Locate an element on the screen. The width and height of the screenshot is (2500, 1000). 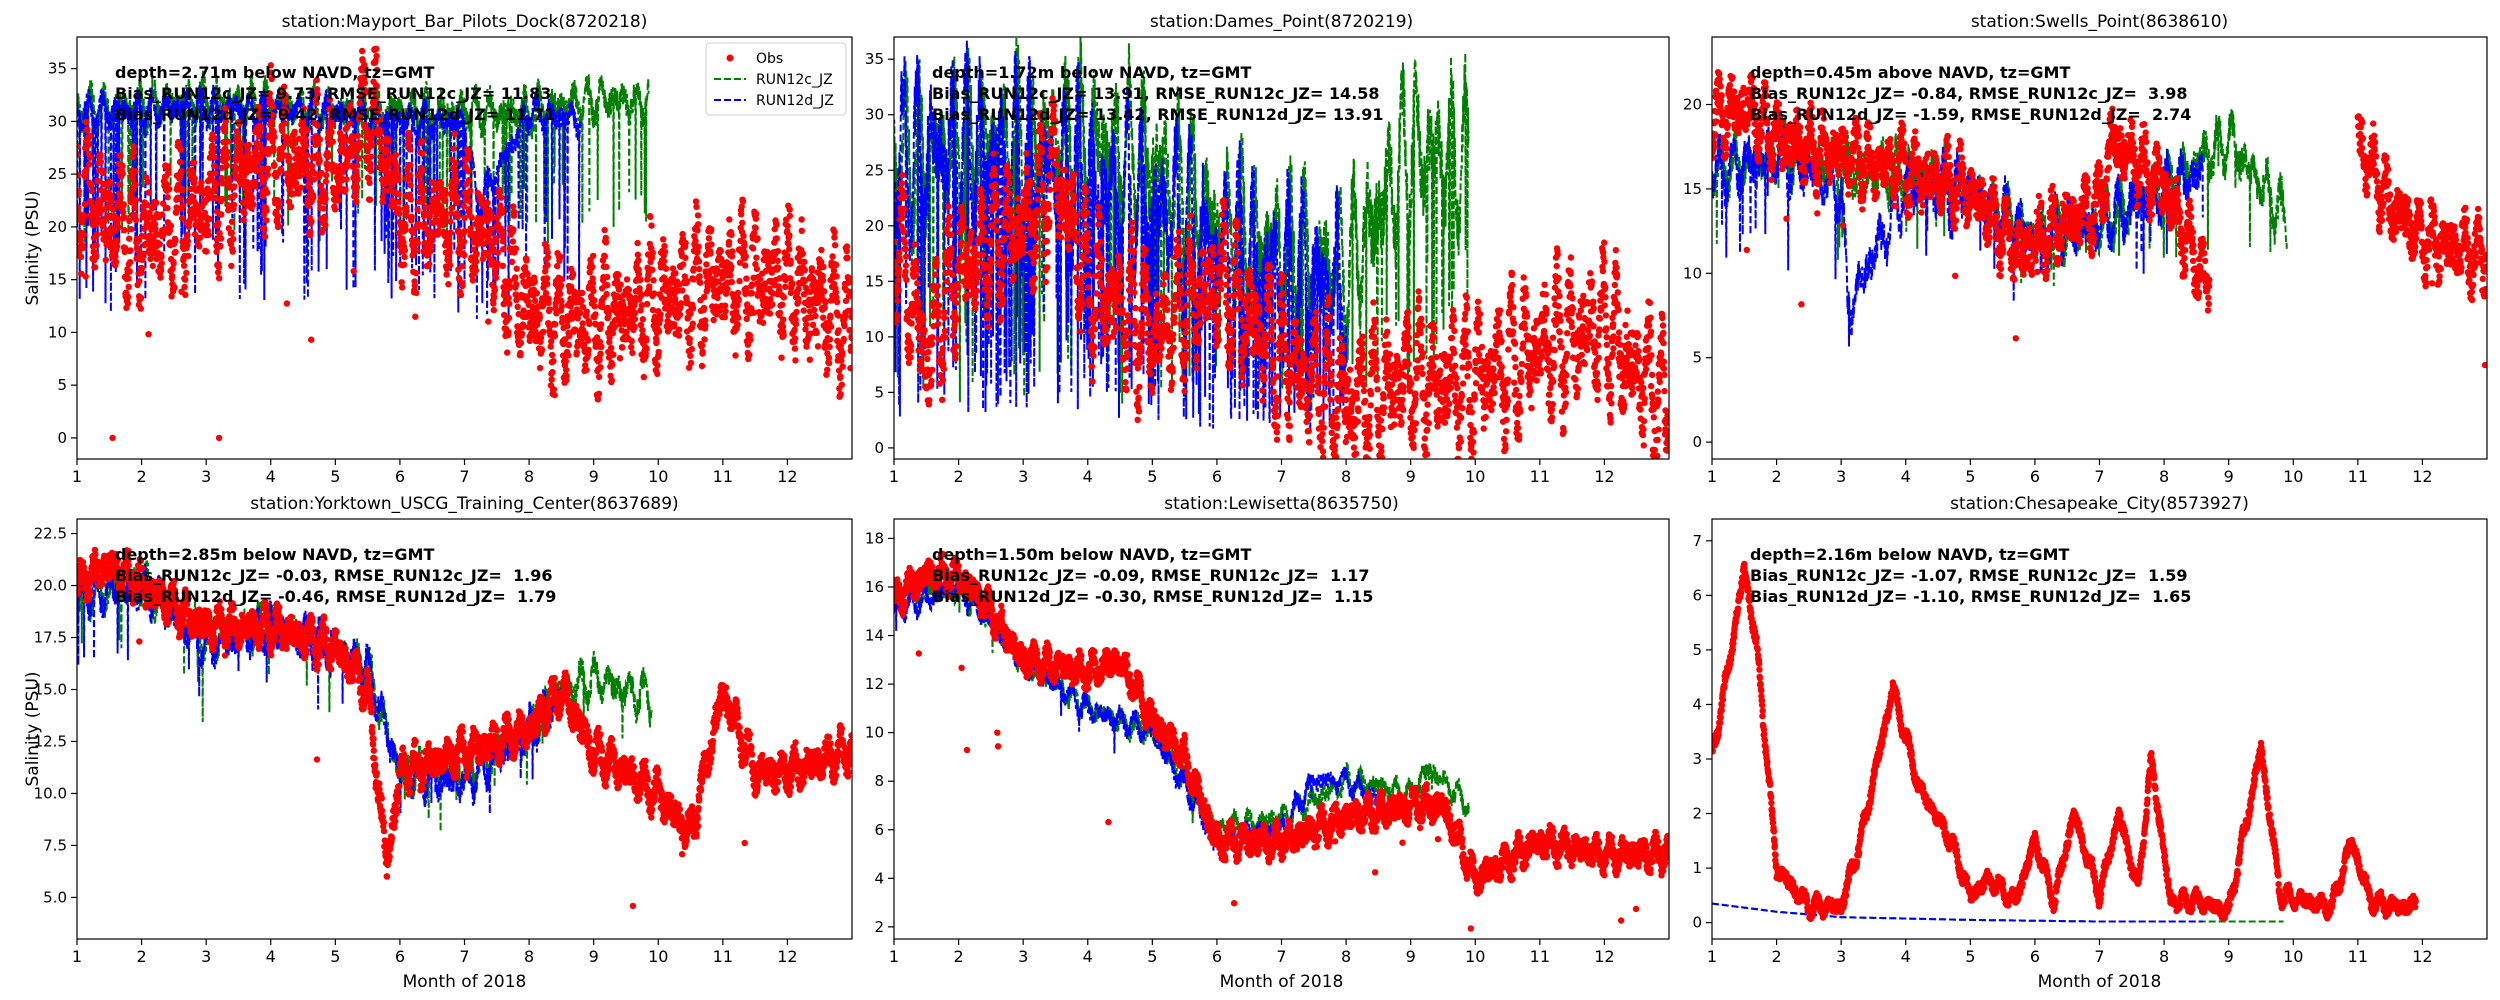
subplot-title: station:Mayport_Bar_Pilots_Dock(8720218) is located at coordinates (465, 22).